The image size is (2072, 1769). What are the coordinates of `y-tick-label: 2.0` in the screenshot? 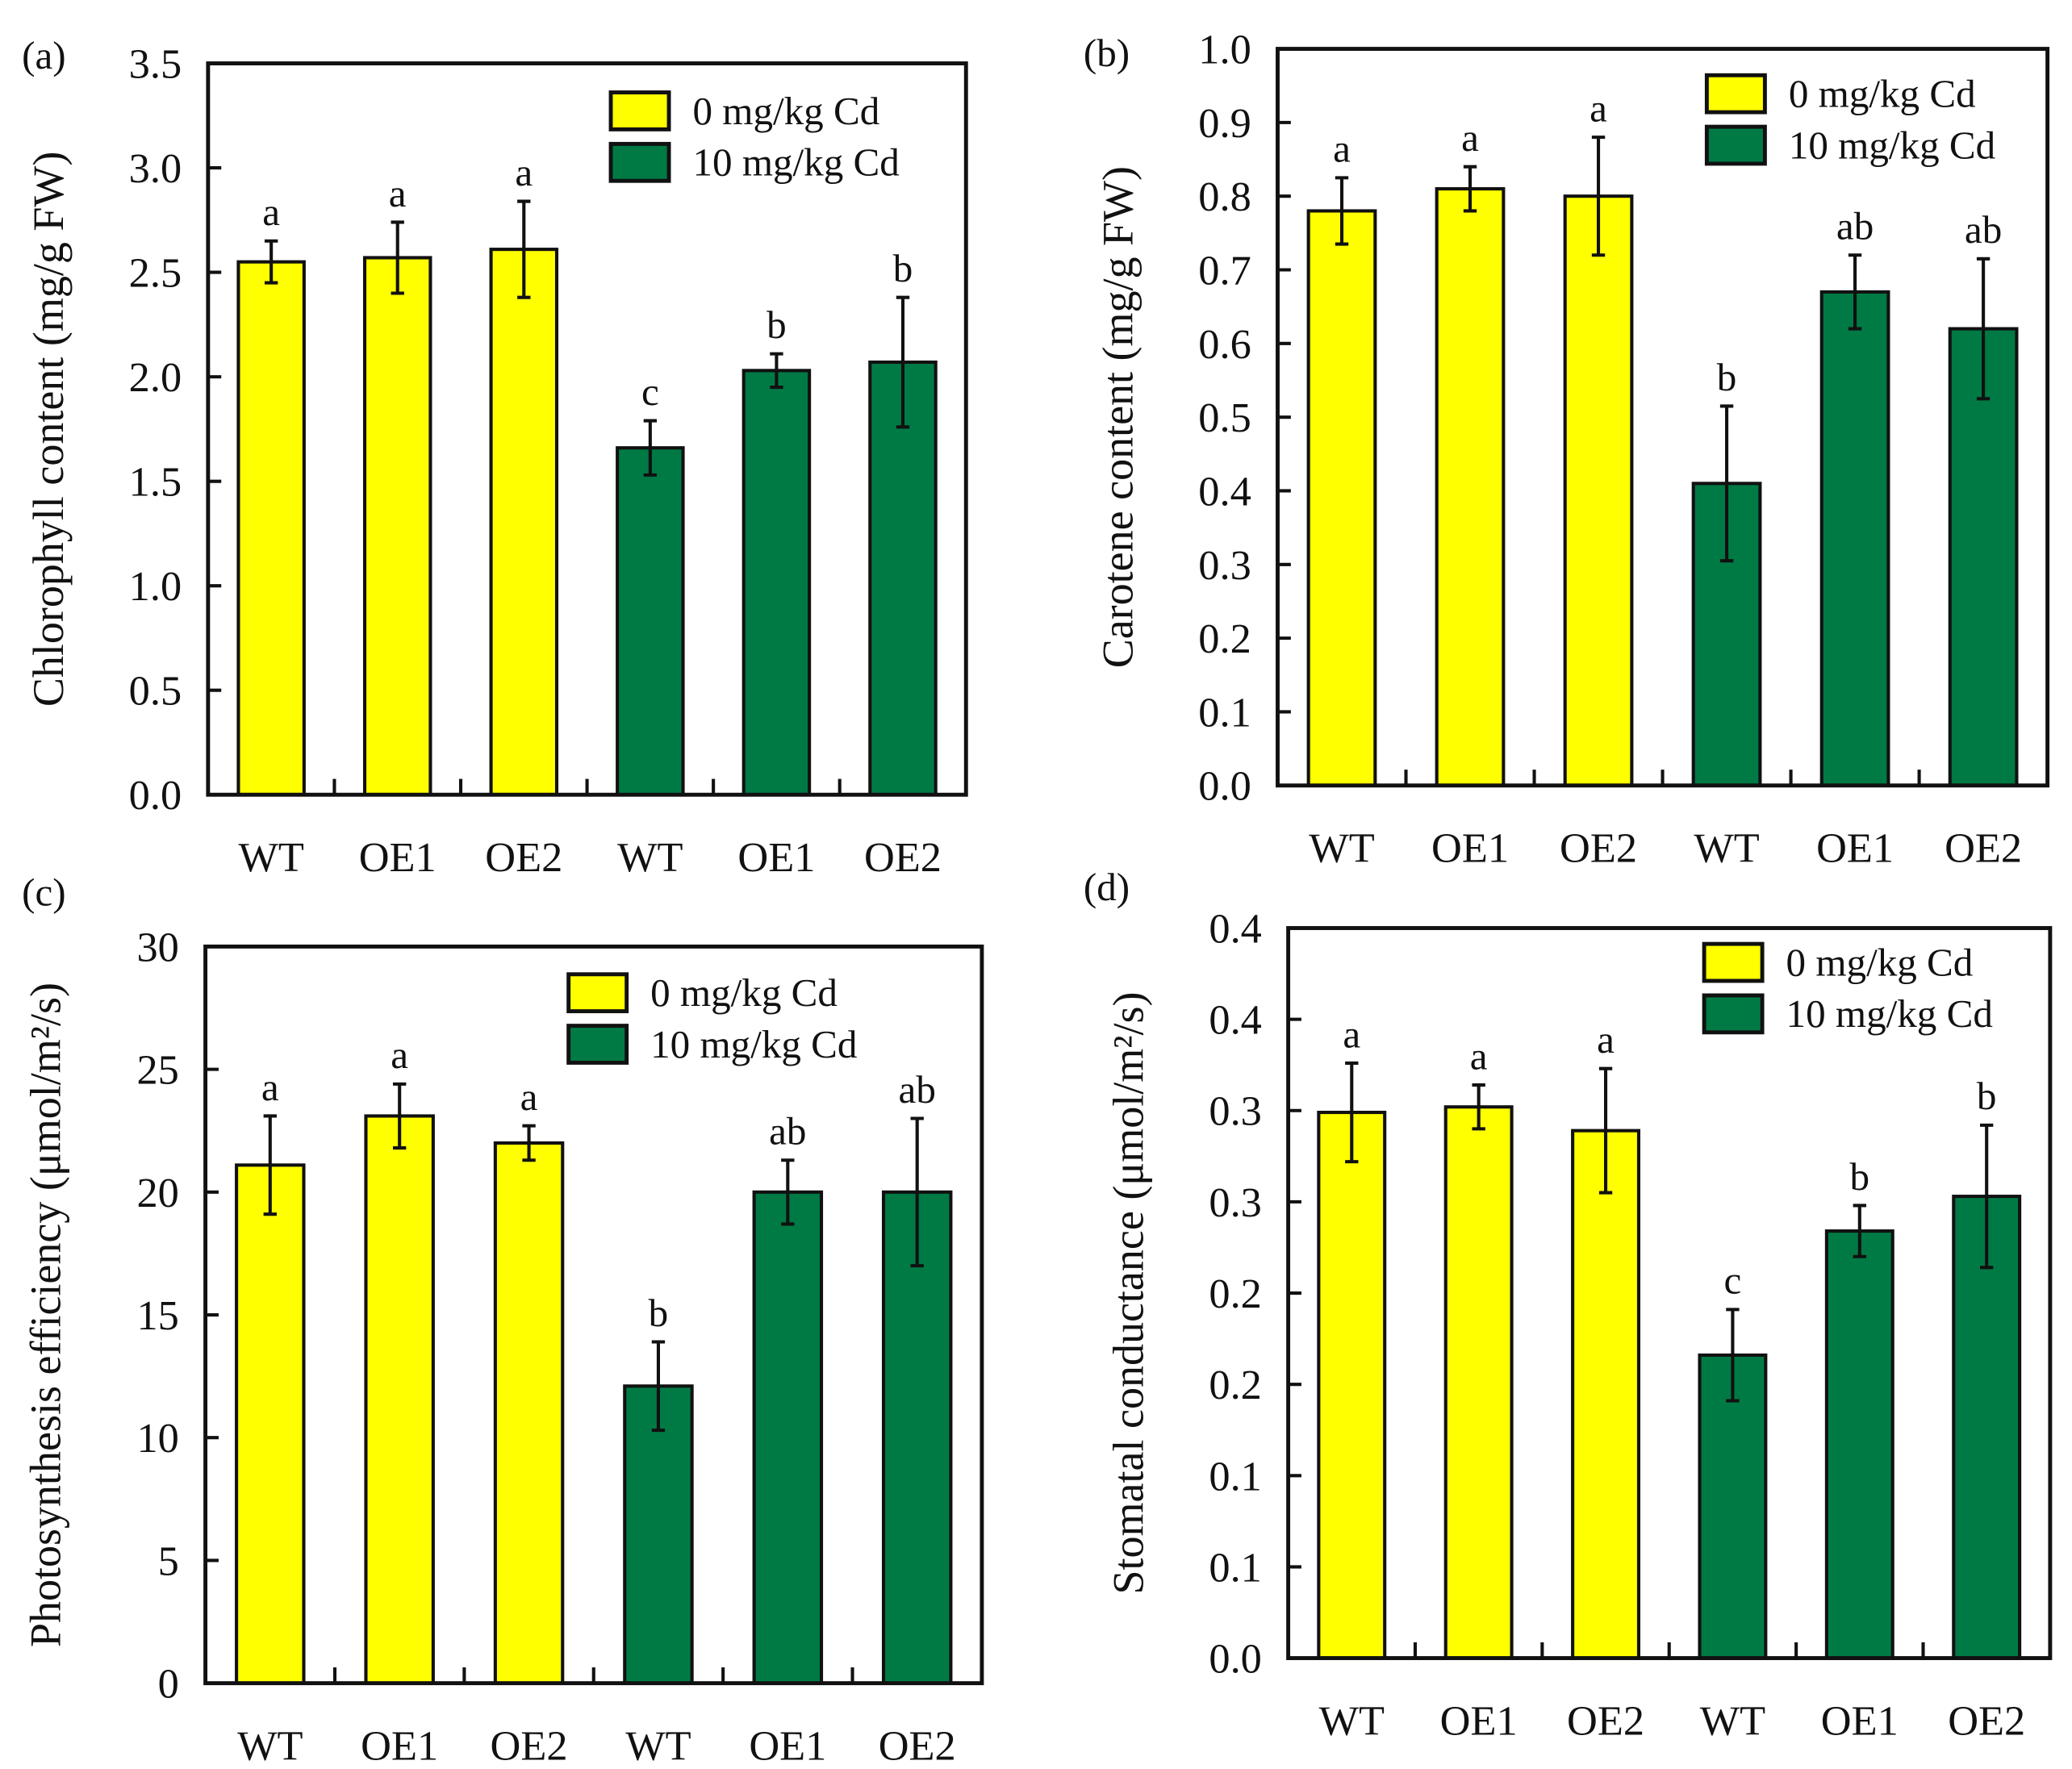 It's located at (155, 377).